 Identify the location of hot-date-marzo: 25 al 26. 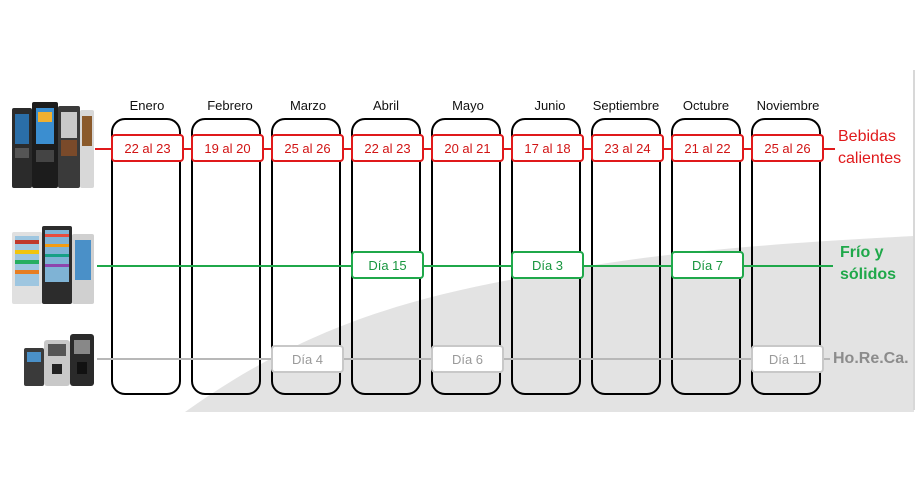
(307, 148).